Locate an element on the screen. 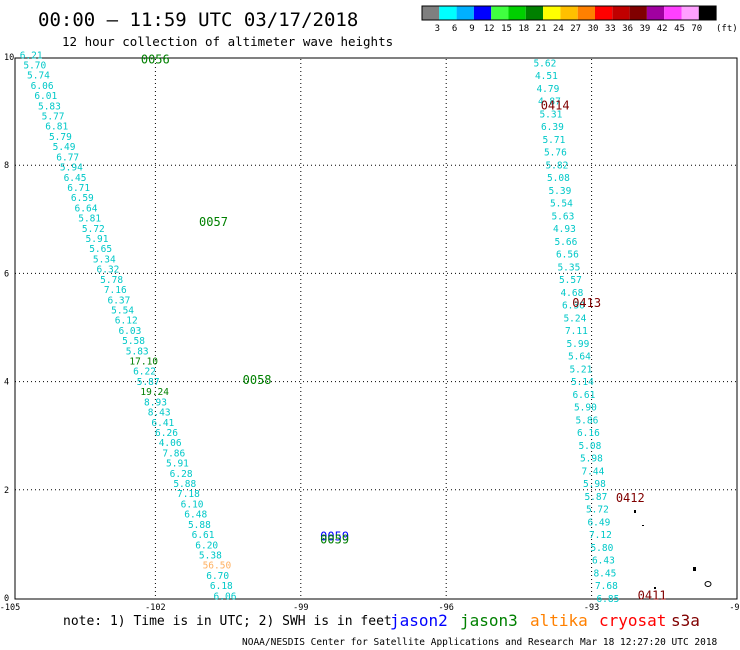 The image size is (740, 650). pass-number-label: 0413 is located at coordinates (586, 303).